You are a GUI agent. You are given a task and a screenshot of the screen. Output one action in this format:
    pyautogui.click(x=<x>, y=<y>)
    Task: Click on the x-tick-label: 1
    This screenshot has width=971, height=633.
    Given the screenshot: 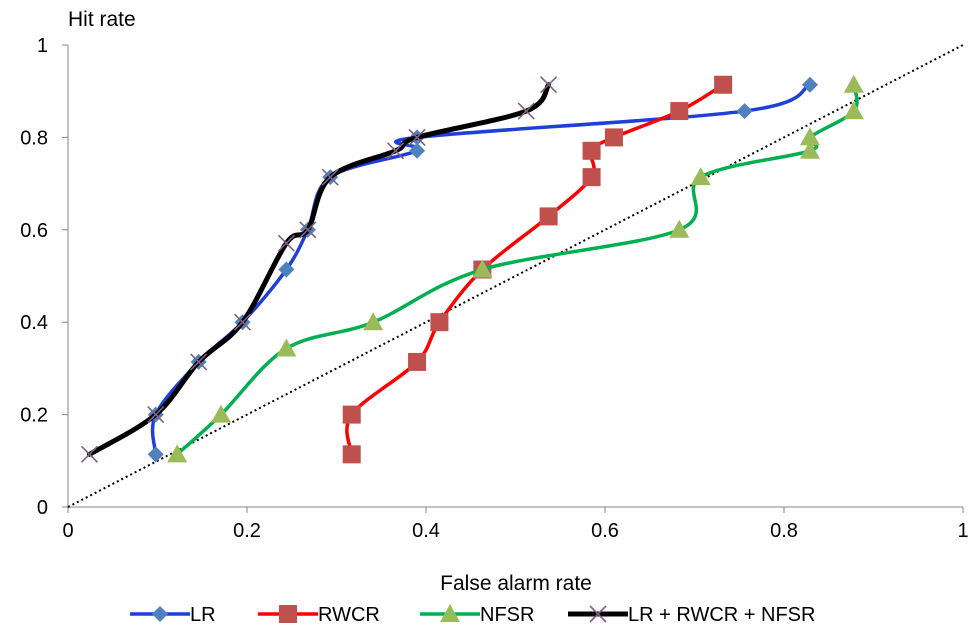 What is the action you would take?
    pyautogui.click(x=962, y=531)
    